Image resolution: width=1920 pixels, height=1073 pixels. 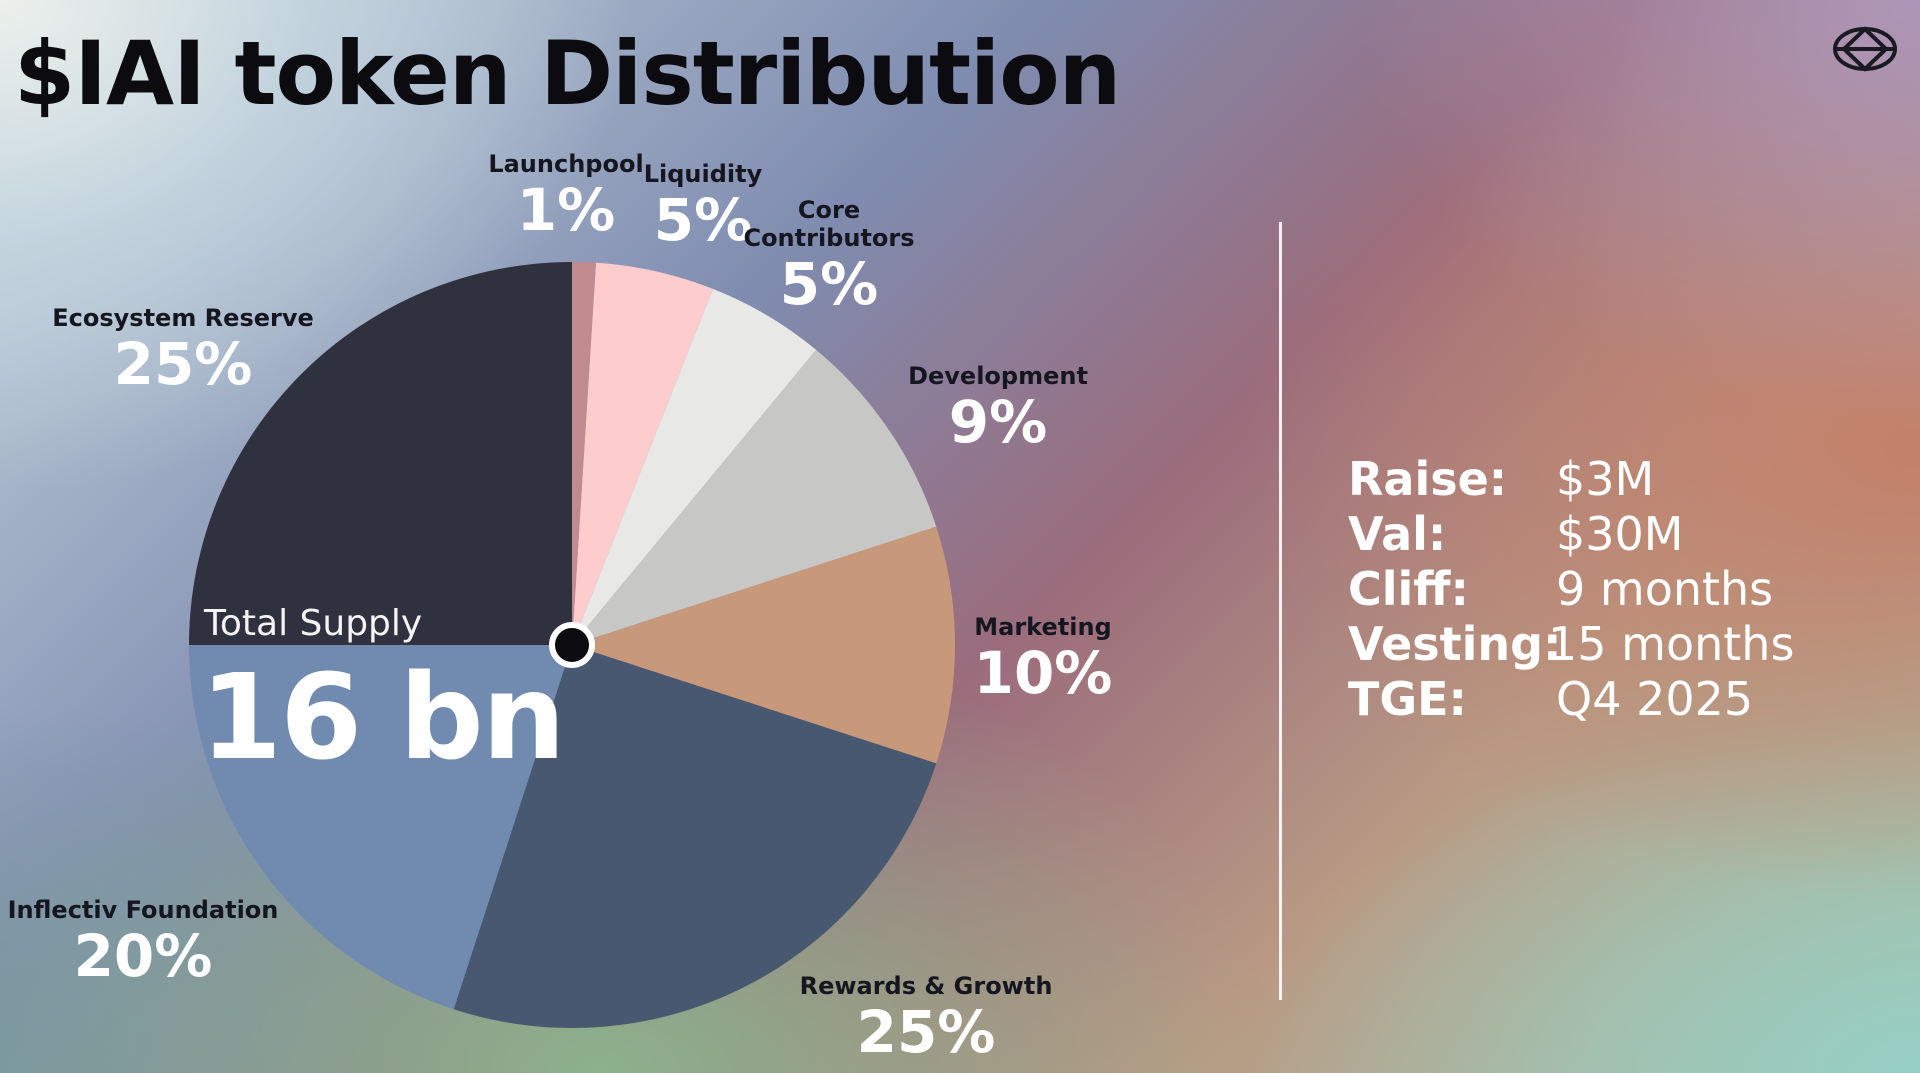 What do you see at coordinates (566, 210) in the screenshot?
I see `label-launchpool-value: 1%` at bounding box center [566, 210].